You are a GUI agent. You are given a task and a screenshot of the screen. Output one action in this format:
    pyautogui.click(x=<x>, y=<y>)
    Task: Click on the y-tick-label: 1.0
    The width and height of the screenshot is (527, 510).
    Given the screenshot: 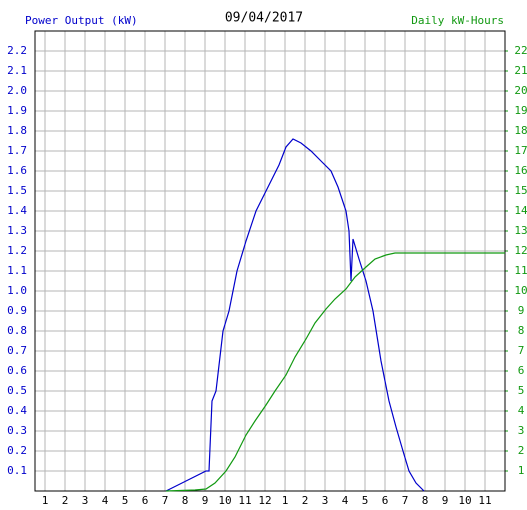 What is the action you would take?
    pyautogui.click(x=17, y=290)
    